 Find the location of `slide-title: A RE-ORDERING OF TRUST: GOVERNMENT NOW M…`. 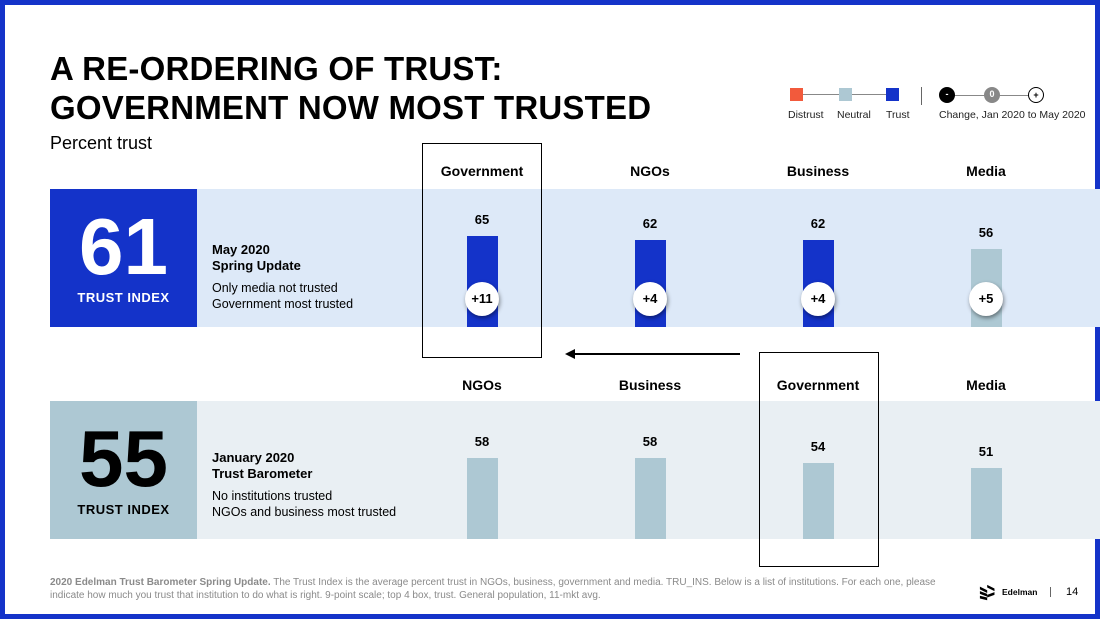

slide-title: A RE-ORDERING OF TRUST: GOVERNMENT NOW M… is located at coordinates (350, 88).